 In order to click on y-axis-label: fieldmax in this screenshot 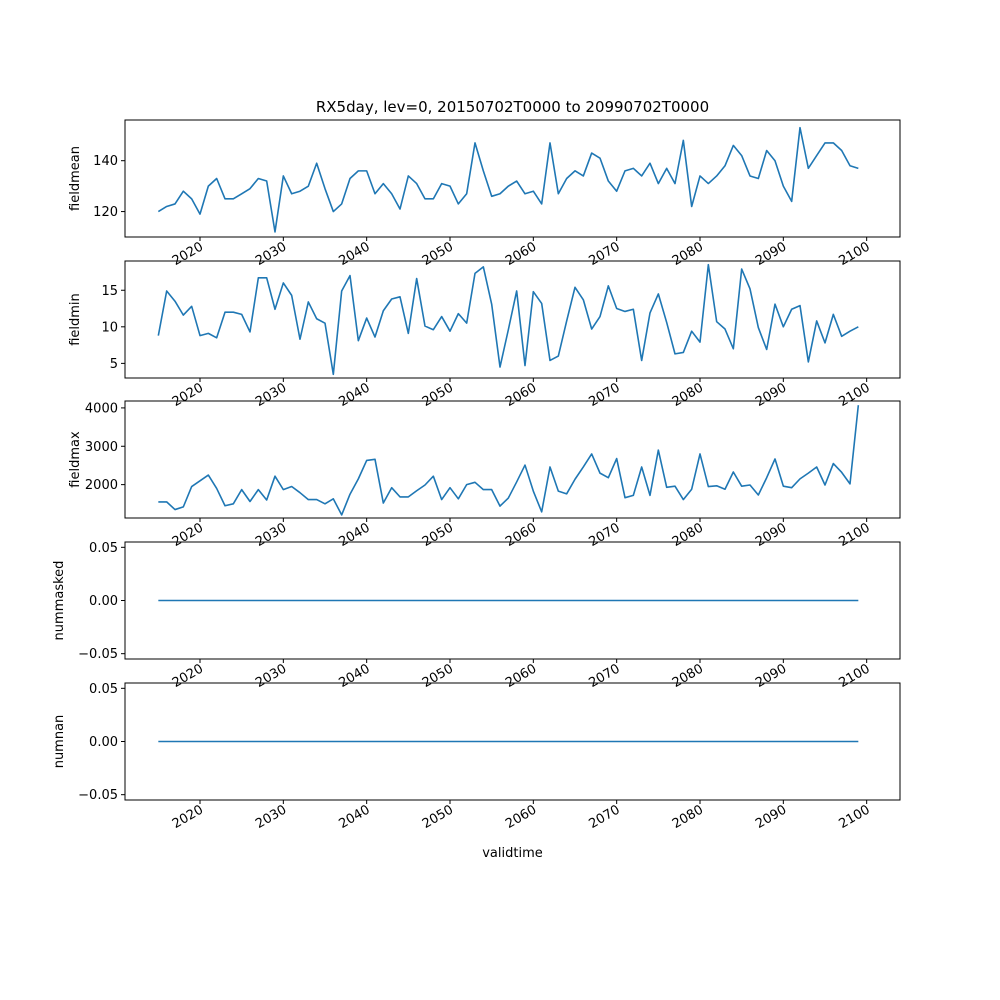, I will do `click(75, 459)`.